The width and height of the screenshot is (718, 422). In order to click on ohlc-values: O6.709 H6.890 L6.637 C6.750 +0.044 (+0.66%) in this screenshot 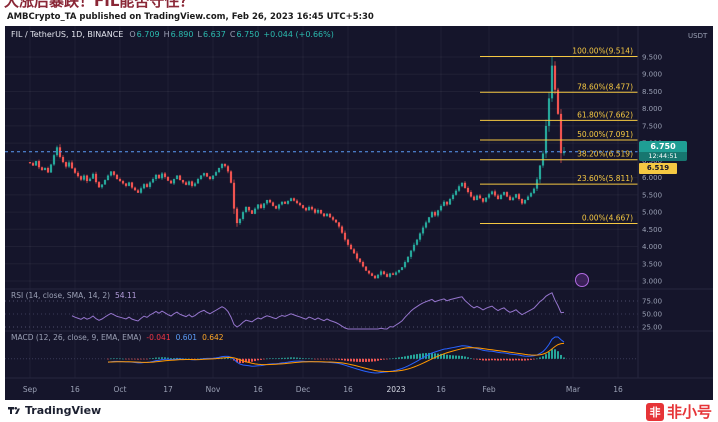, I will do `click(233, 34)`.